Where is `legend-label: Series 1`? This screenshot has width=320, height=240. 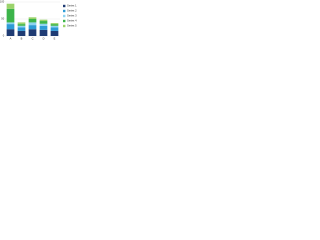
legend-label: Series 1 is located at coordinates (72, 6).